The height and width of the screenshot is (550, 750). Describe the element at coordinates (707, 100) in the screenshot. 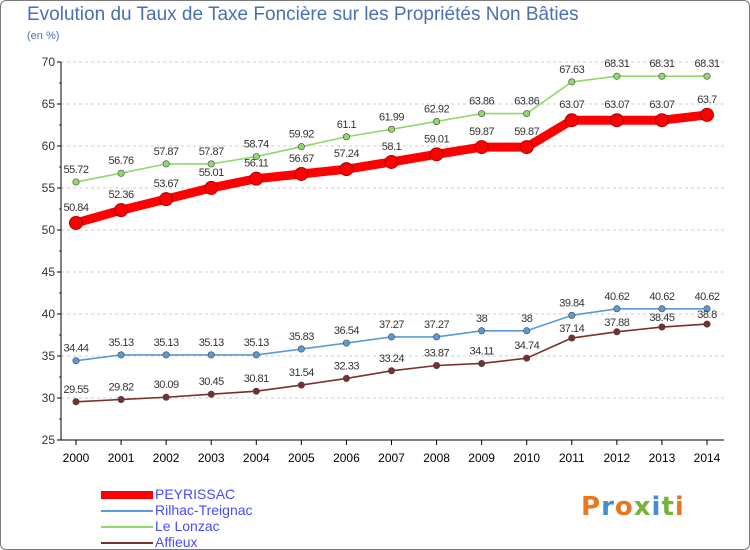

I see `data-label: 63.7` at that location.